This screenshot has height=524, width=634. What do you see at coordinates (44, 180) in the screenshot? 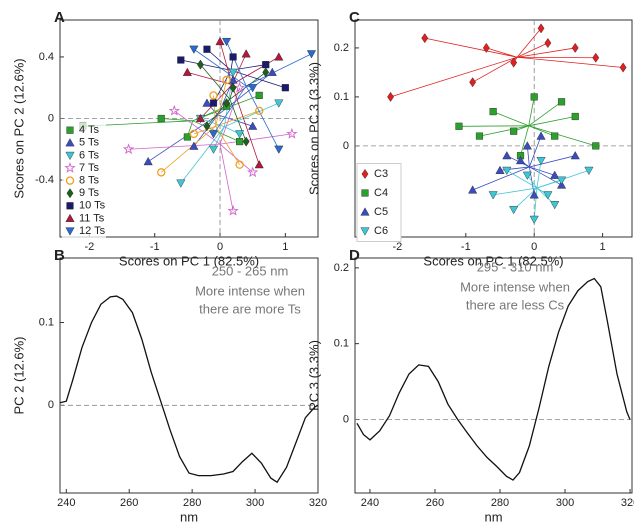
I see `y-tick-label: -0.4` at bounding box center [44, 180].